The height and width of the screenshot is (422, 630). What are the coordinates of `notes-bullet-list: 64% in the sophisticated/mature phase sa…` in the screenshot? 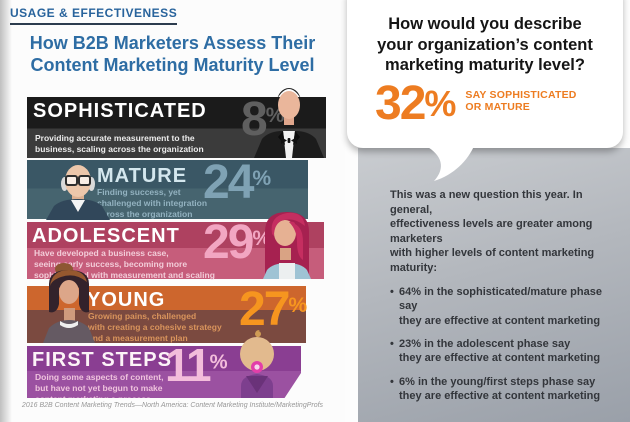 It's located at (505, 344).